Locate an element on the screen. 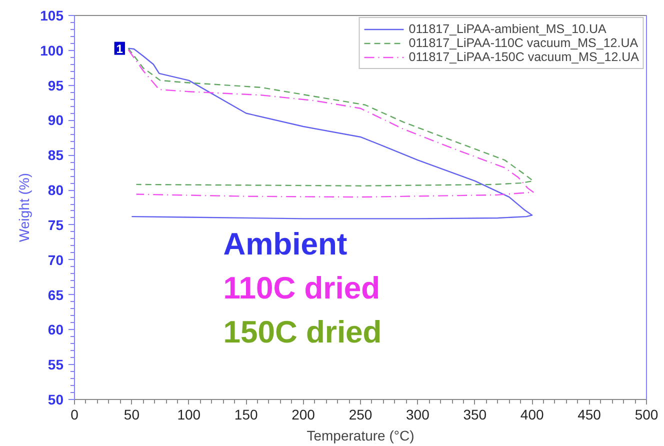 The image size is (664, 446). y-tick-label: 80 is located at coordinates (56, 190).